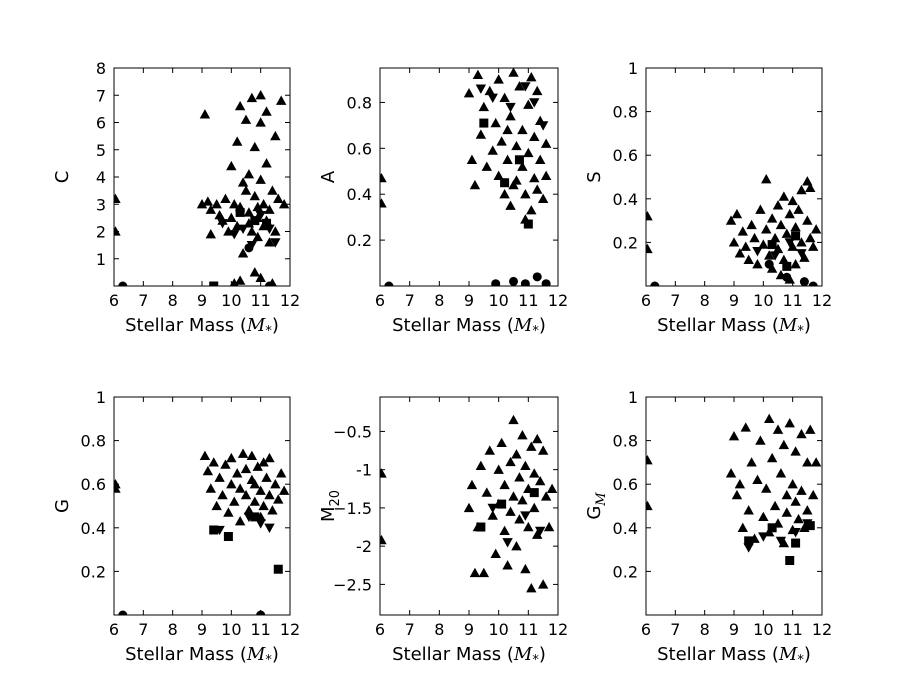 This screenshot has height=685, width=913. Describe the element at coordinates (93, 571) in the screenshot. I see `y-tick-label: 0.2` at that location.